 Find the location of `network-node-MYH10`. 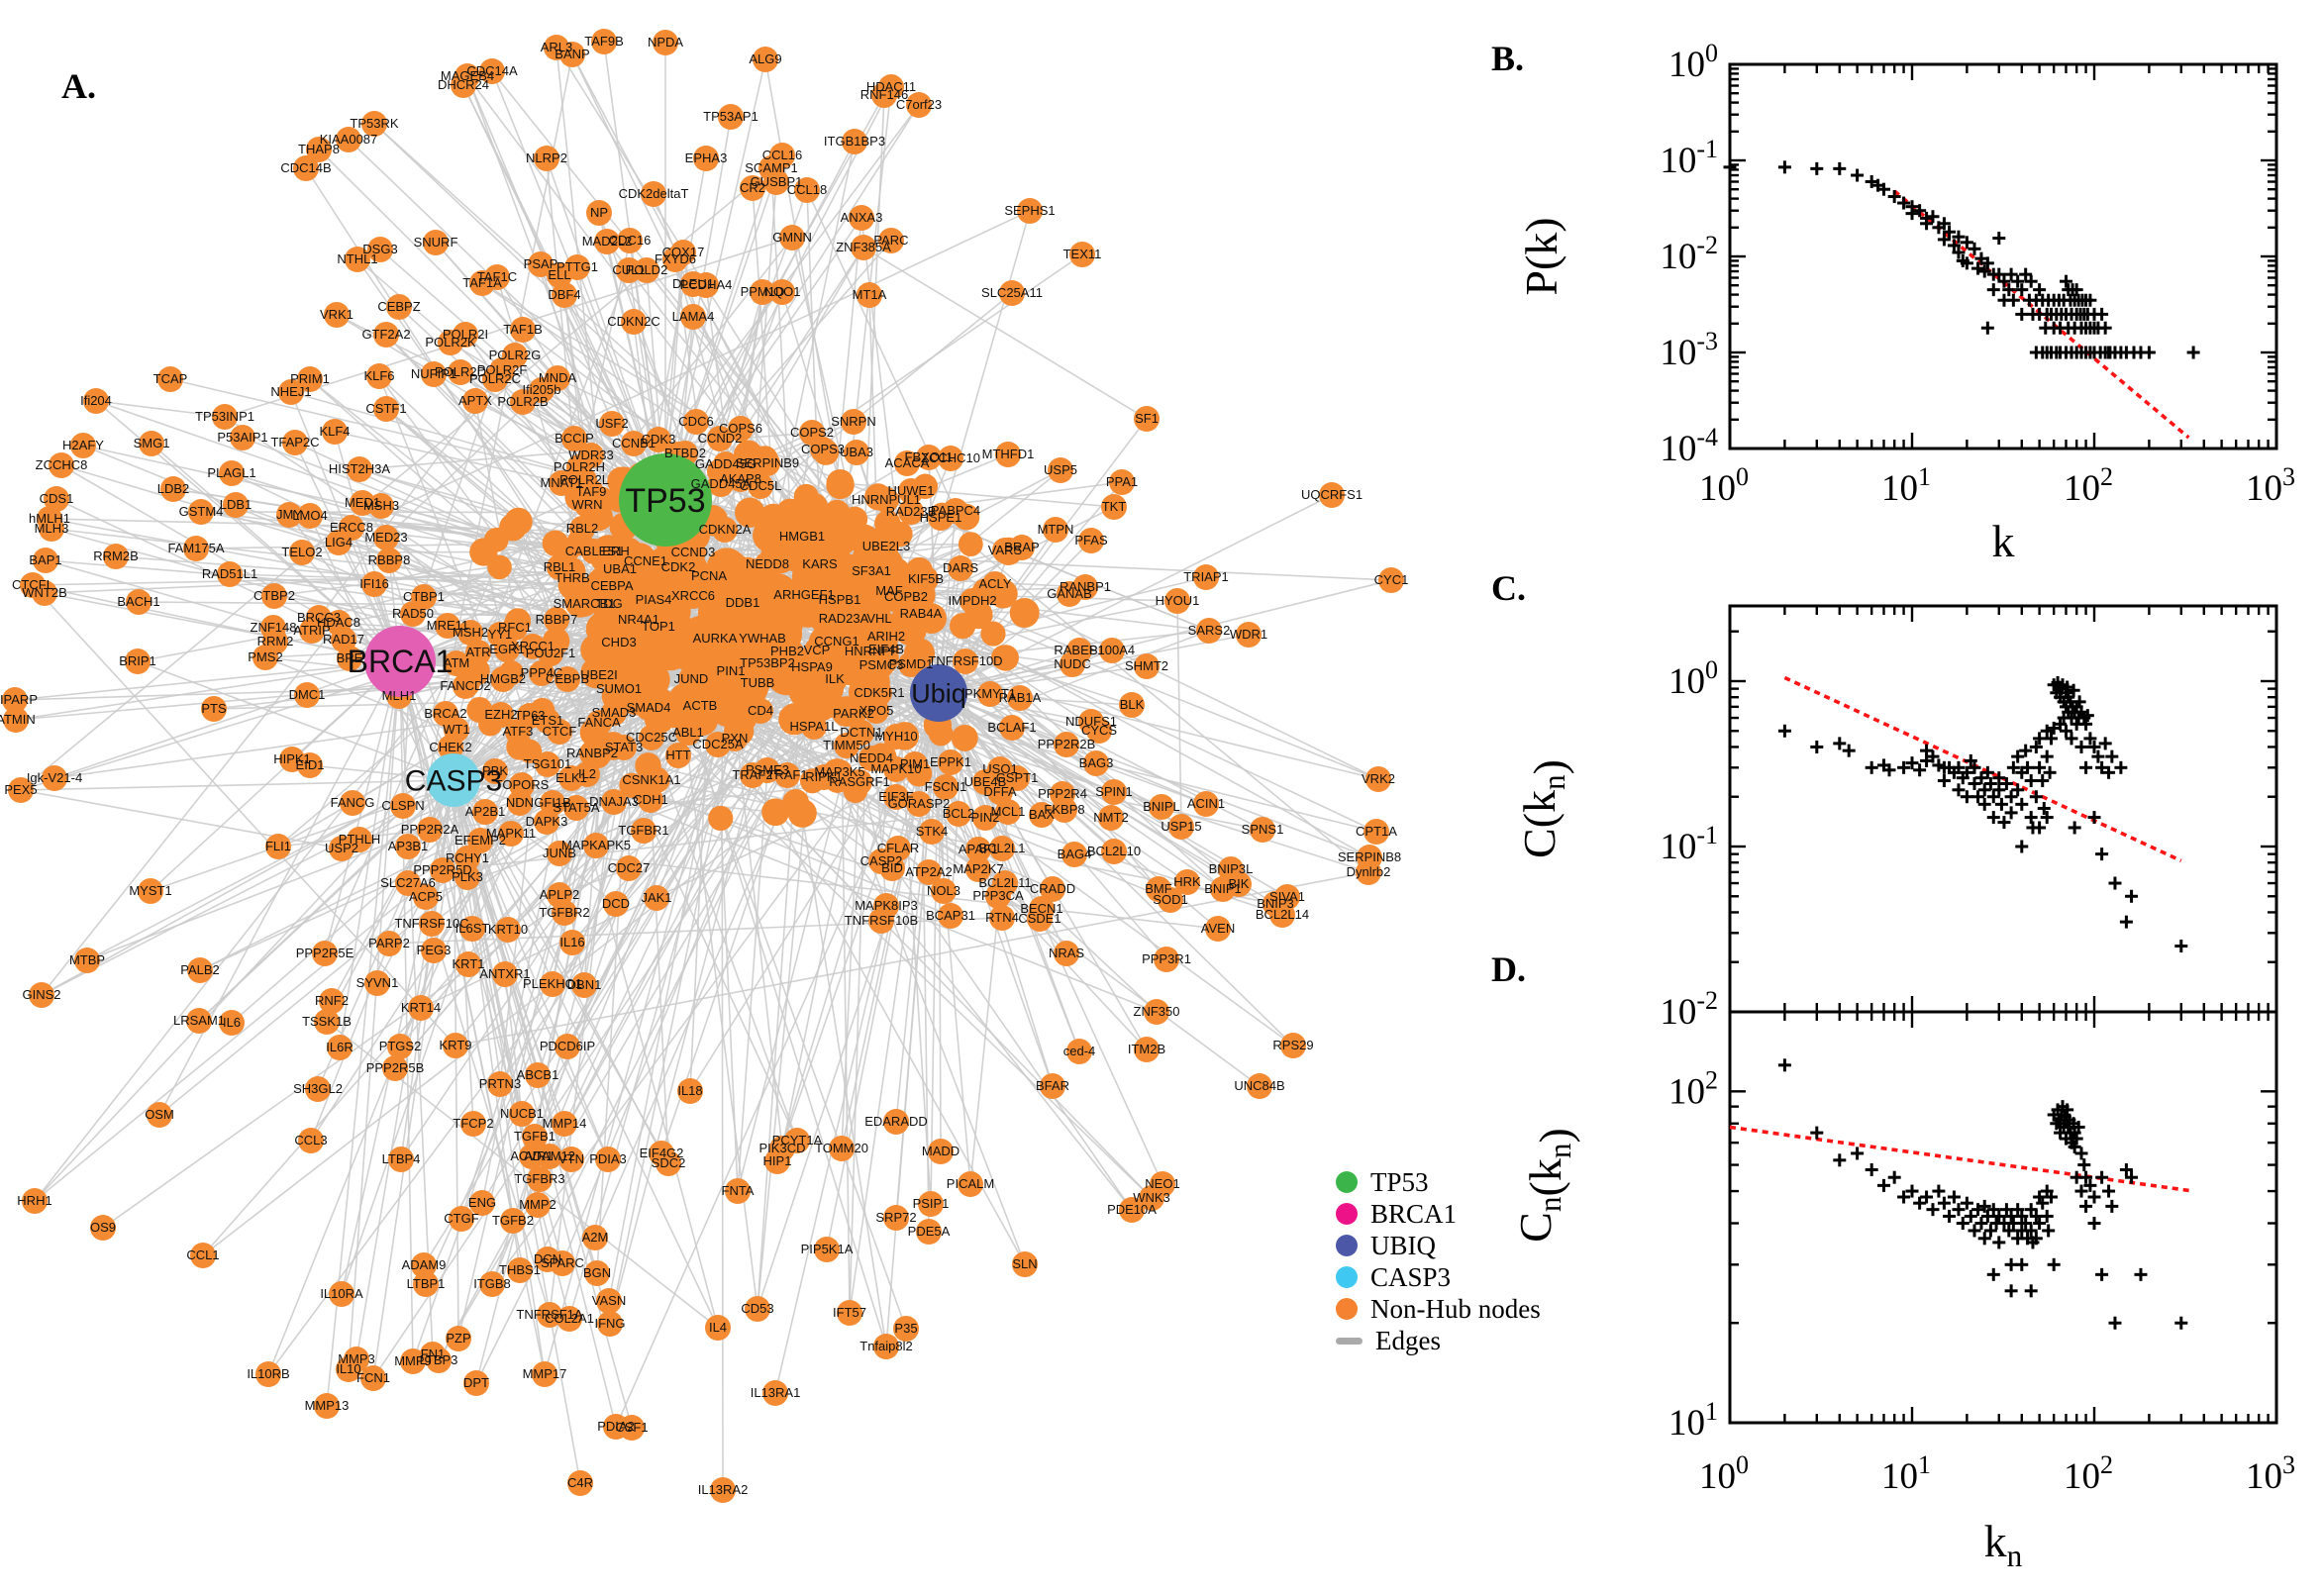

network-node-MYH10 is located at coordinates (896, 736).